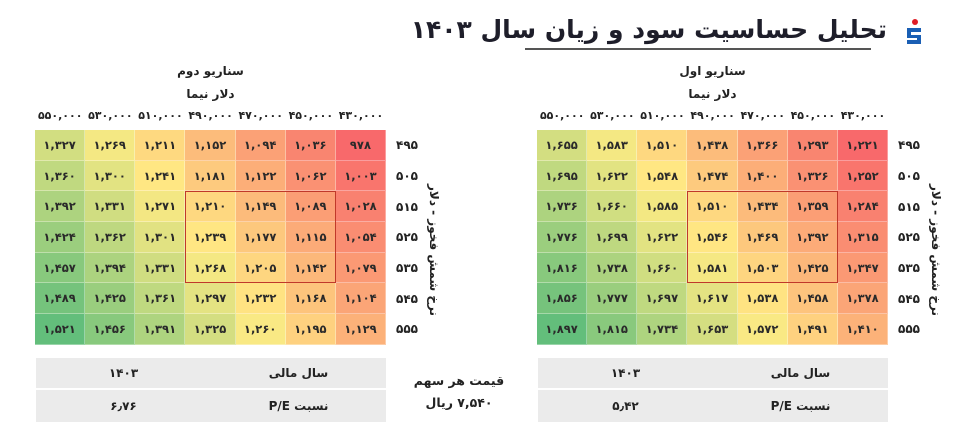 The height and width of the screenshot is (446, 969). I want to click on heatmap-cell: ۱,۳۴۷, so click(862, 268).